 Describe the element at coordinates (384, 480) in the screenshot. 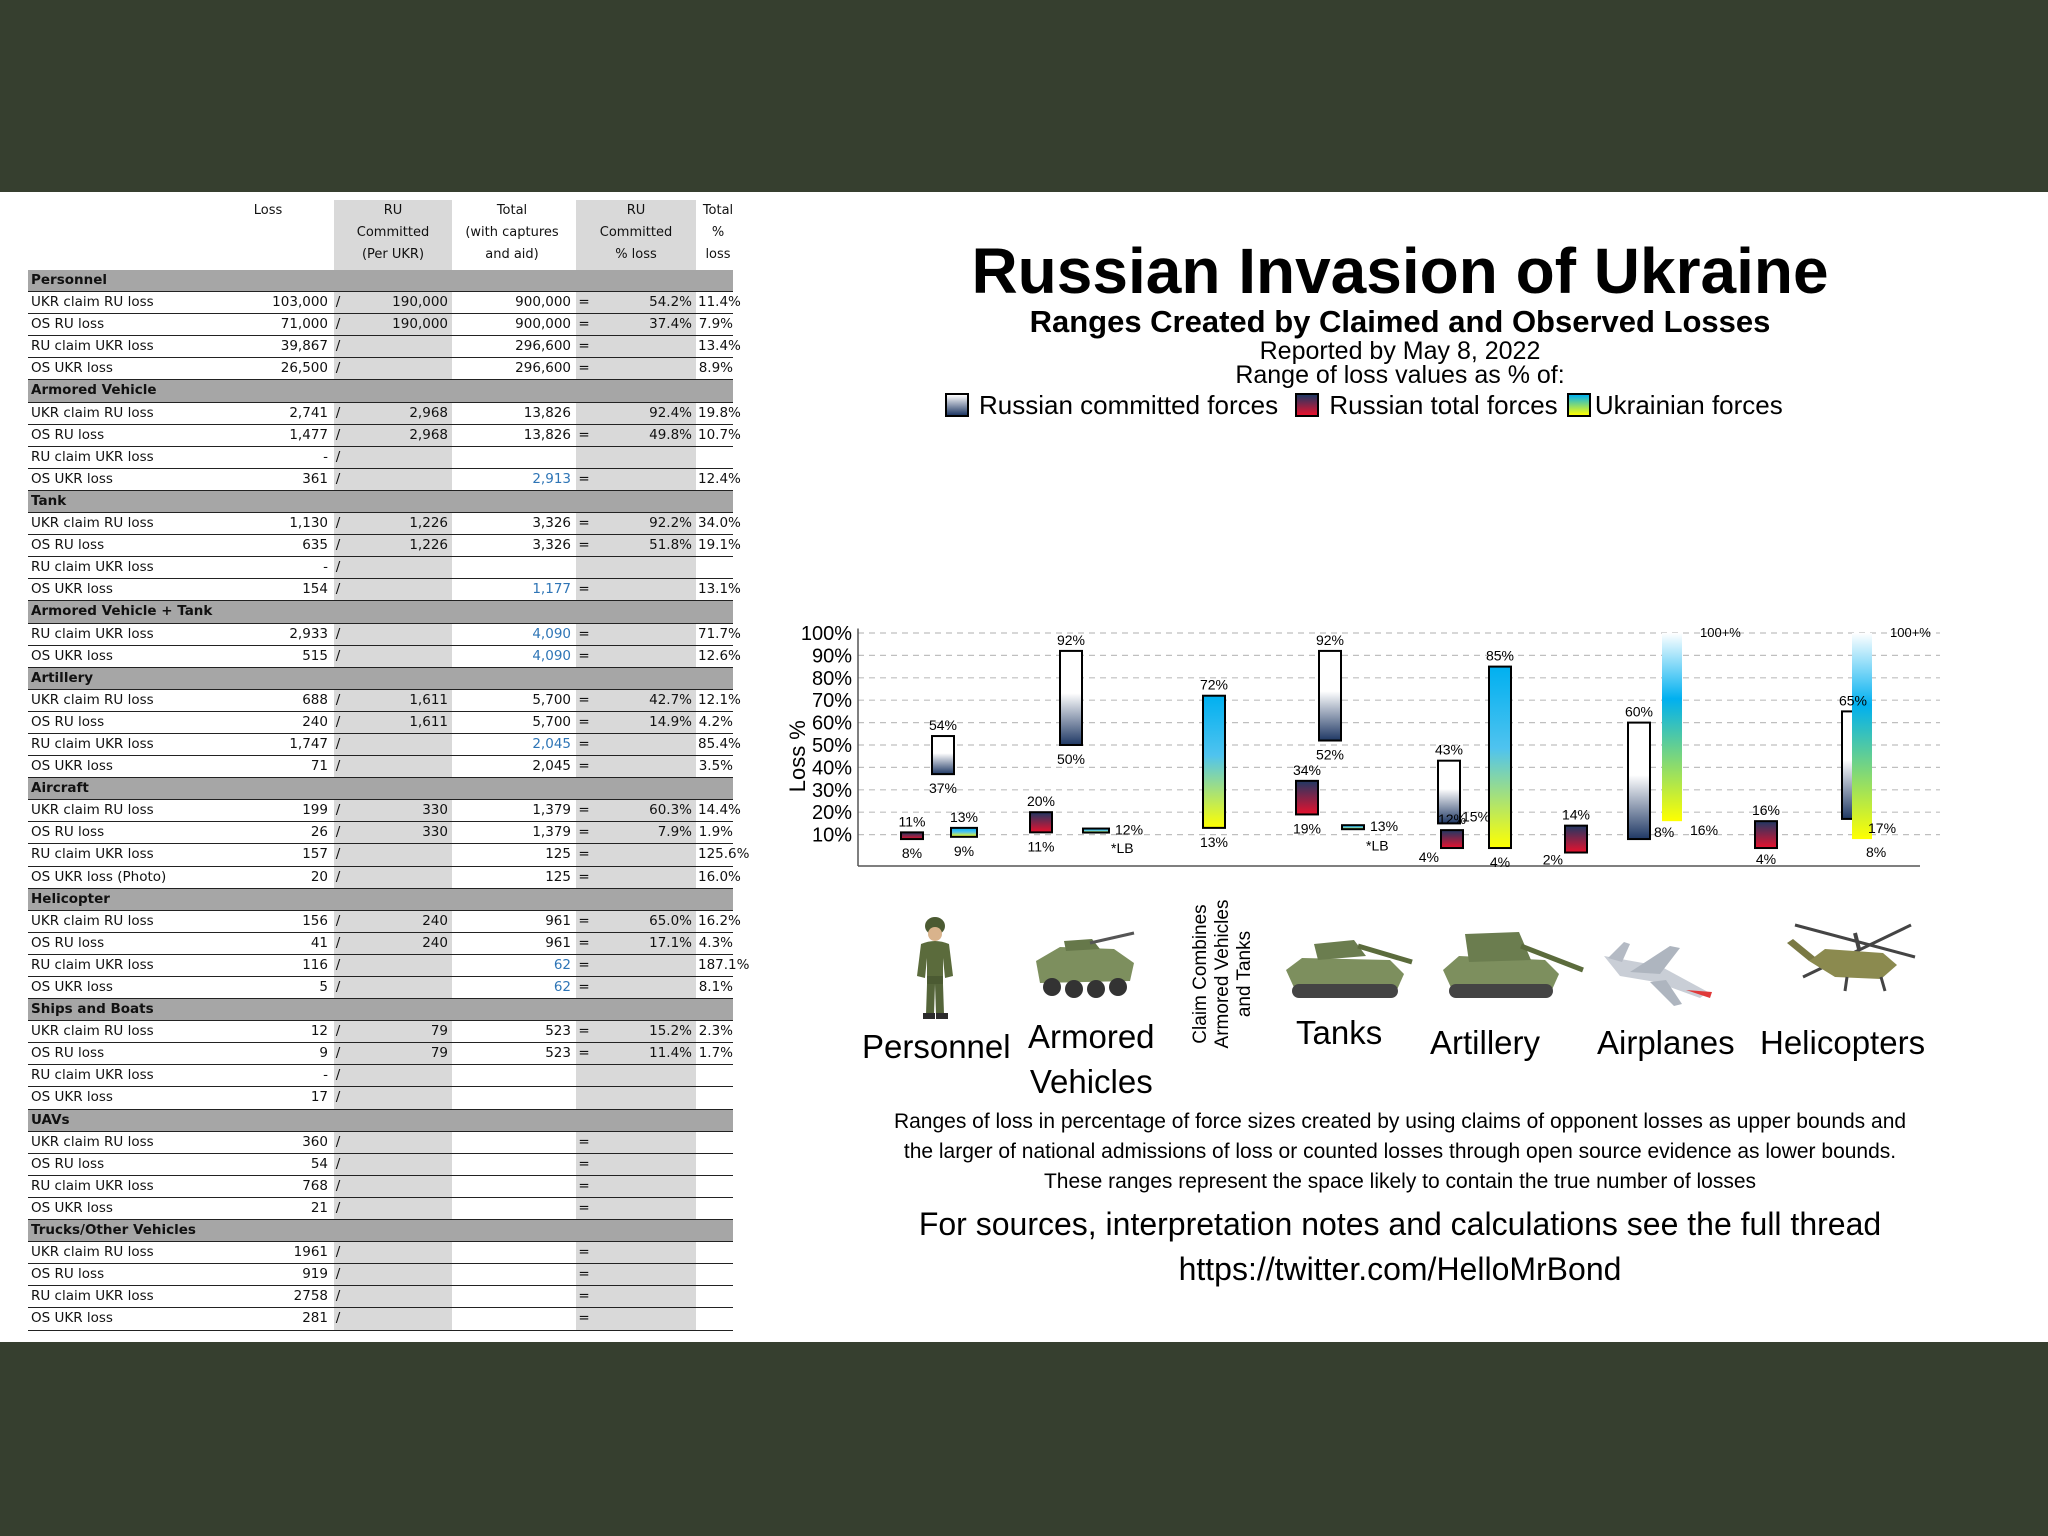

I see `table-row: OS UKR loss 361 / 2,913 = 12.4%` at that location.